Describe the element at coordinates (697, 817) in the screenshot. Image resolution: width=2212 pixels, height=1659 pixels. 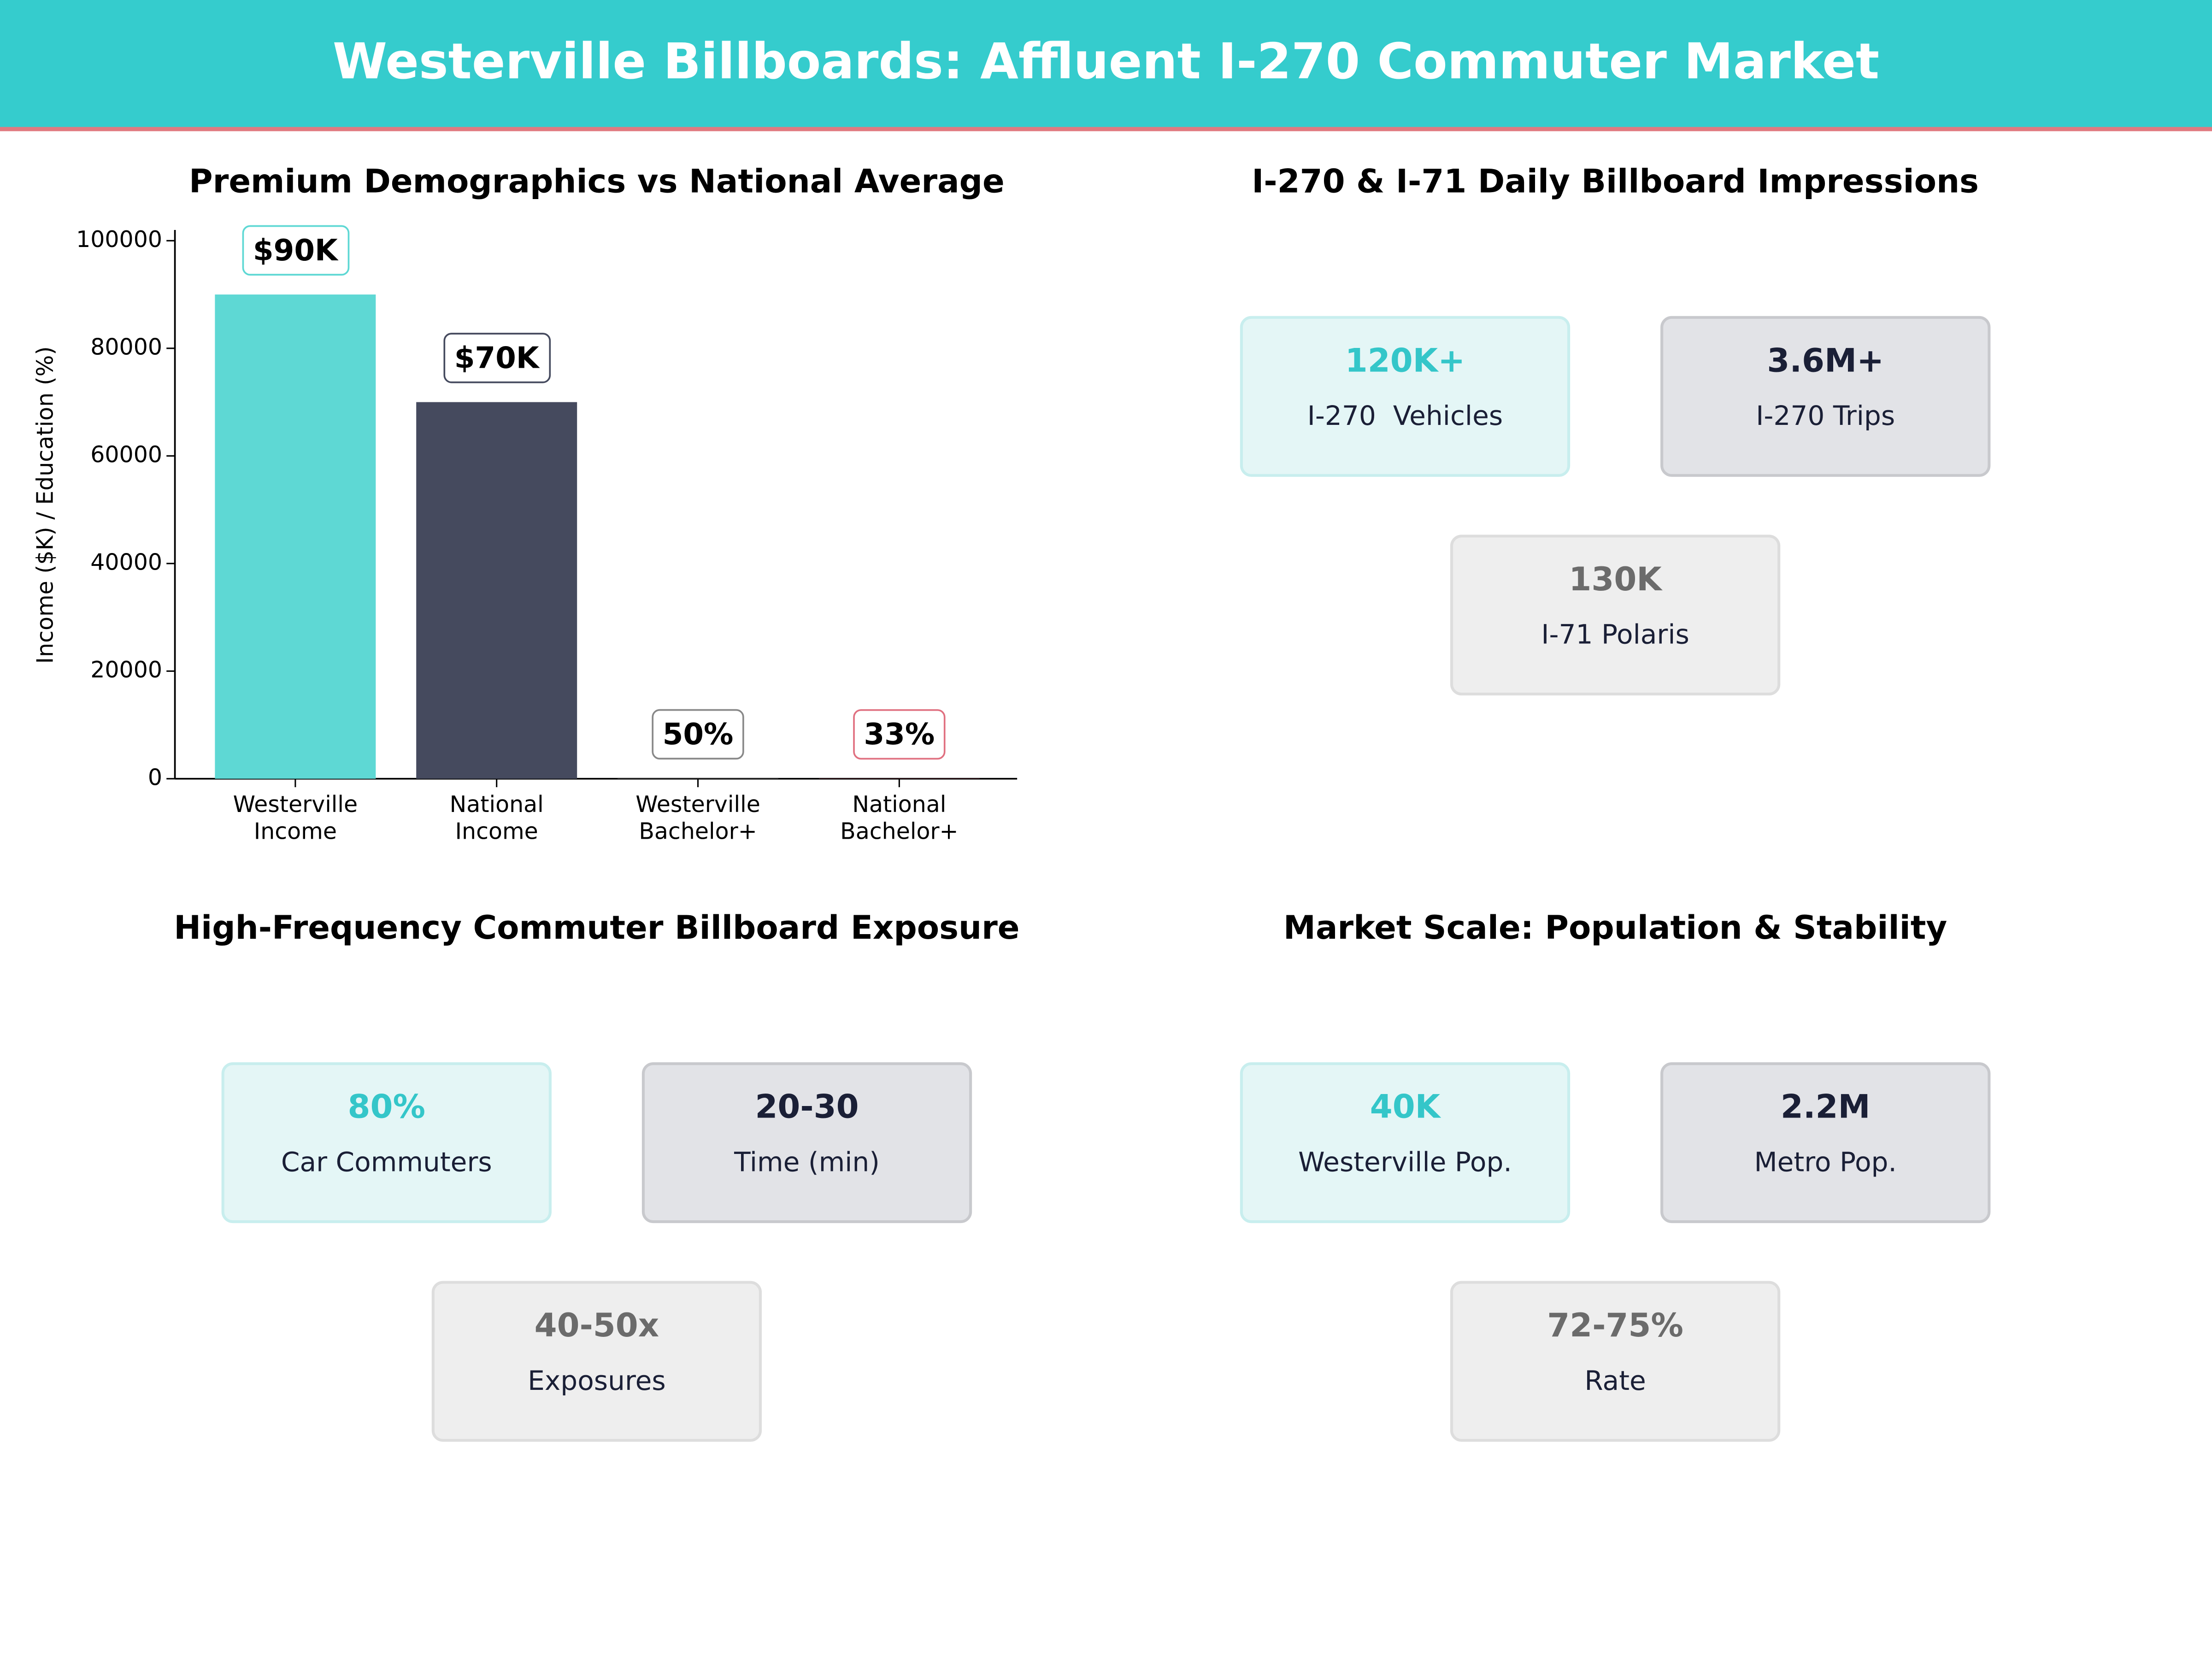
I see `x-tick-label: Westerville Bachelor+` at that location.